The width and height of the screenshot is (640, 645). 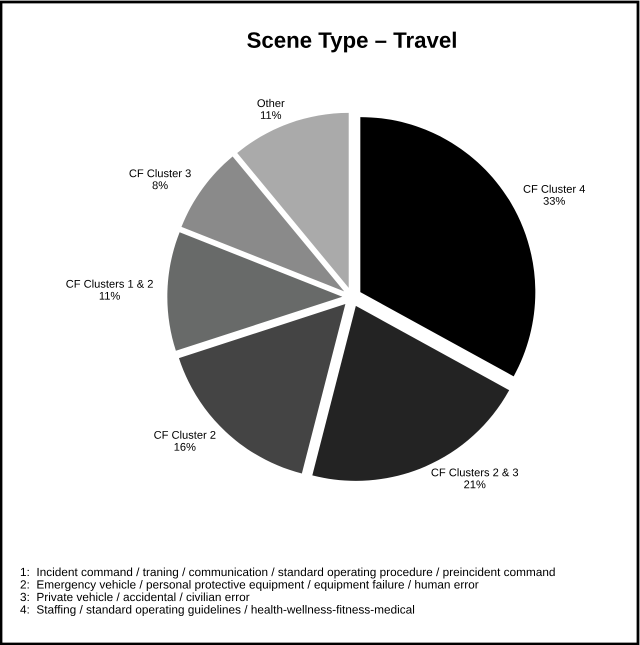 What do you see at coordinates (217, 610) in the screenshot?
I see `text: 4: Staffing / standard operating guidelines / health-wellness-fitness-medical` at bounding box center [217, 610].